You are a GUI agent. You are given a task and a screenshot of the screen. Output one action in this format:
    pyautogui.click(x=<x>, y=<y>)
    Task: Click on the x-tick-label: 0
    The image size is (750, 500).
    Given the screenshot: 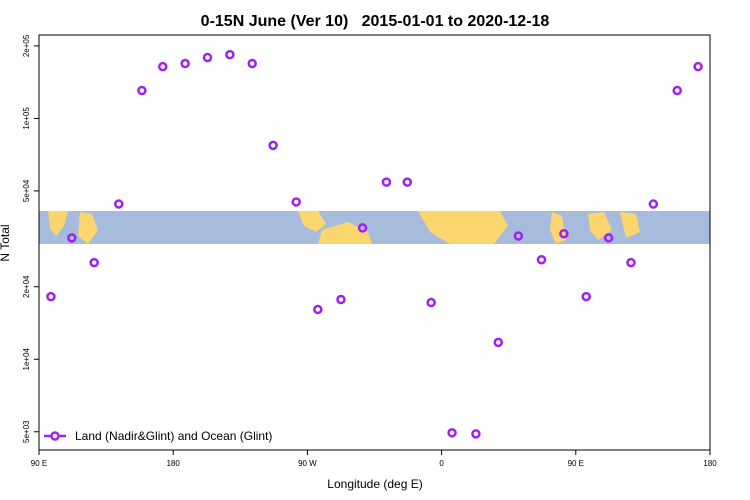 What is the action you would take?
    pyautogui.click(x=441, y=463)
    